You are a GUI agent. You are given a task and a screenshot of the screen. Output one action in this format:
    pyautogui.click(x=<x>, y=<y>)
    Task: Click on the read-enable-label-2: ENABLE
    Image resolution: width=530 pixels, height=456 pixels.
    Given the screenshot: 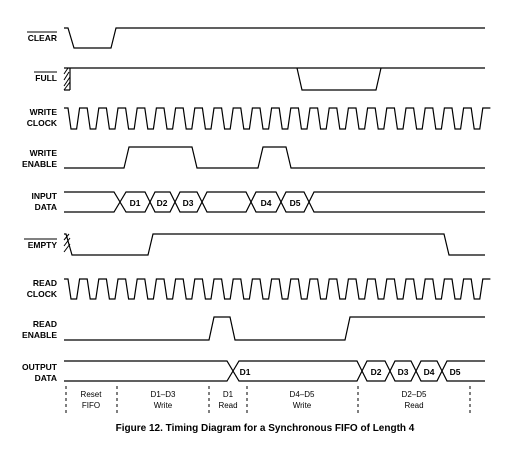 What is the action you would take?
    pyautogui.click(x=39, y=335)
    